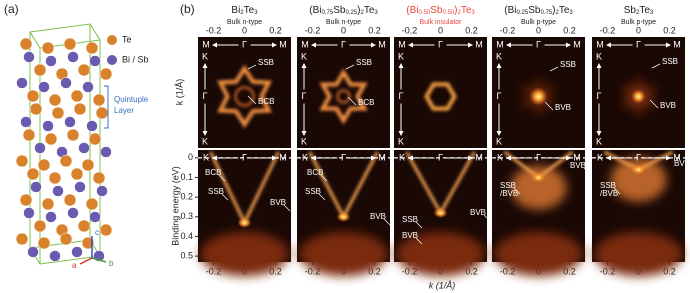 The height and width of the screenshot is (293, 690). Describe the element at coordinates (187, 9) in the screenshot. I see `panel-label: (b)` at that location.